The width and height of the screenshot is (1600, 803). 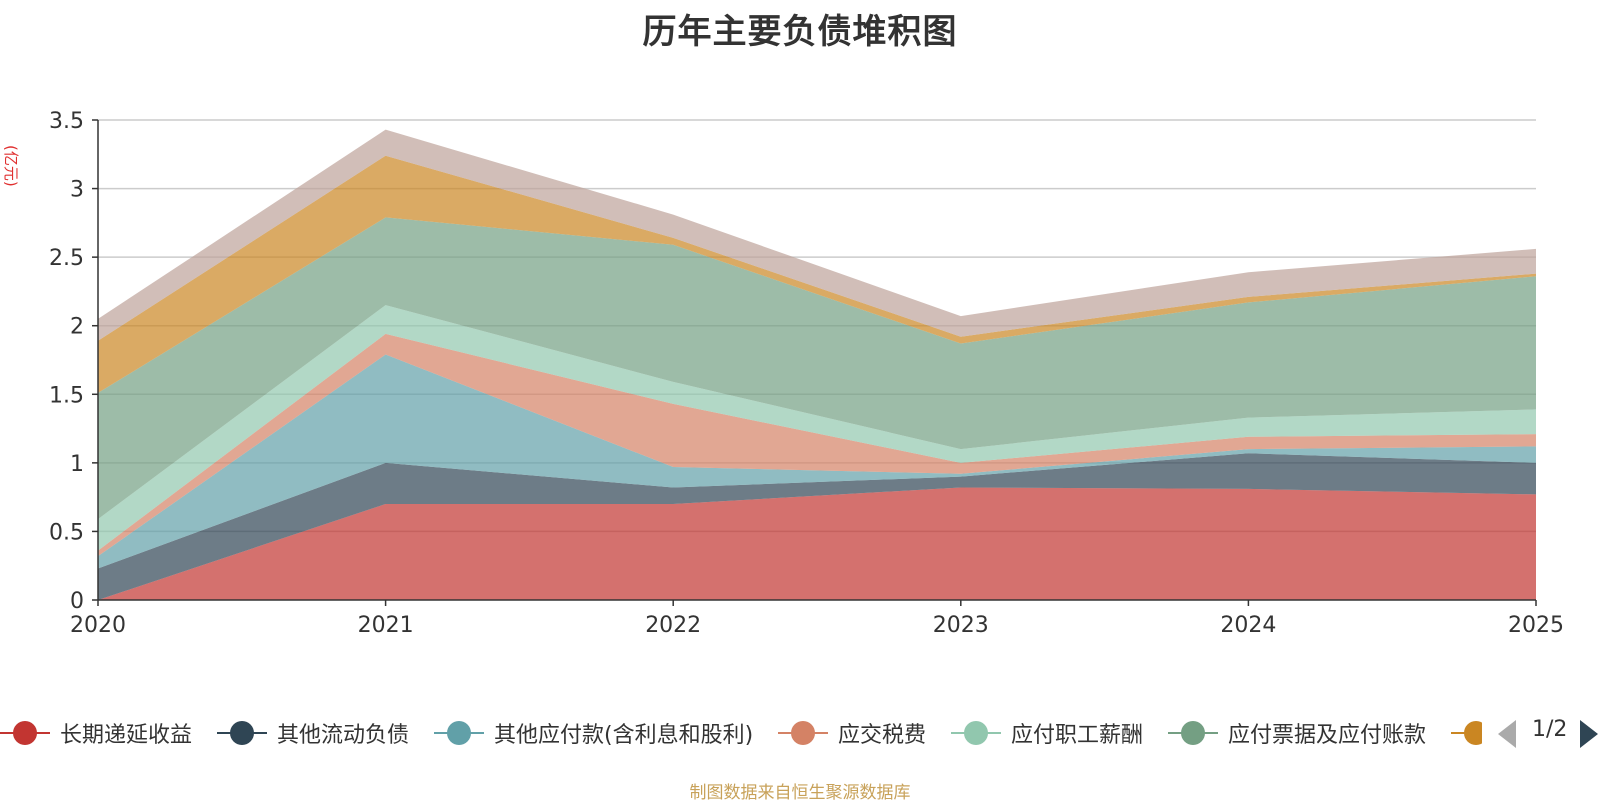 I want to click on legend-label: 应付职工薪酬, so click(x=1077, y=735).